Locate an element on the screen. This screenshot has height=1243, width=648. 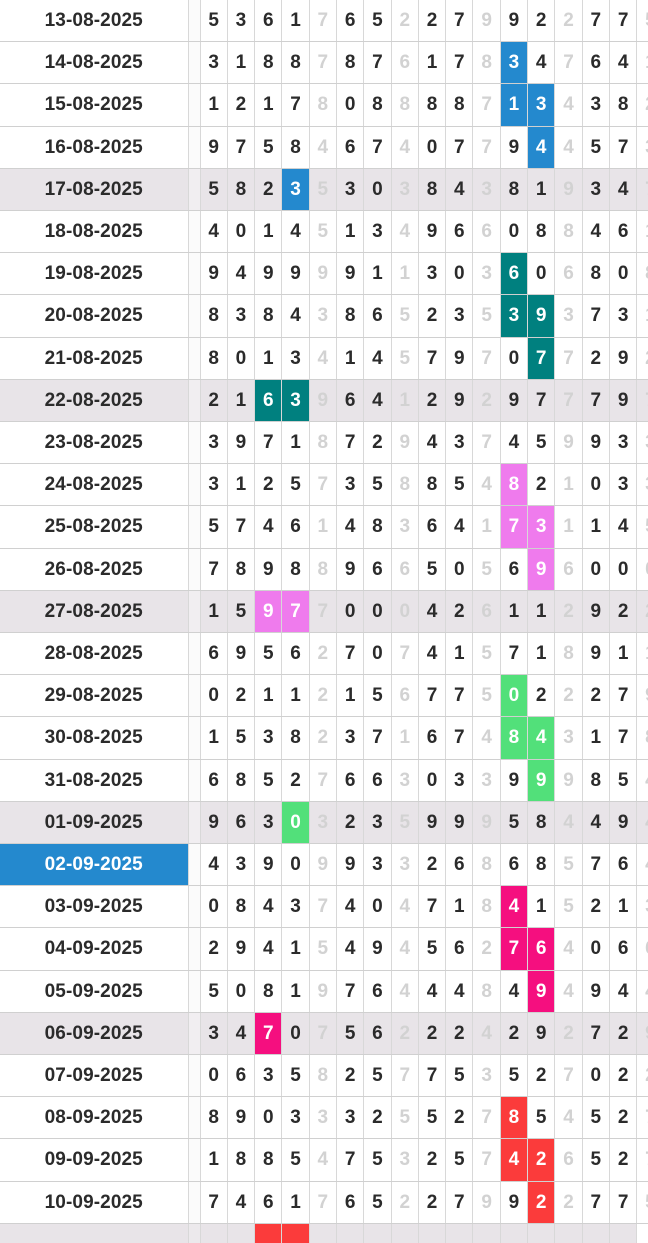
number-cell-highlighted: 0 is located at coordinates (514, 696).